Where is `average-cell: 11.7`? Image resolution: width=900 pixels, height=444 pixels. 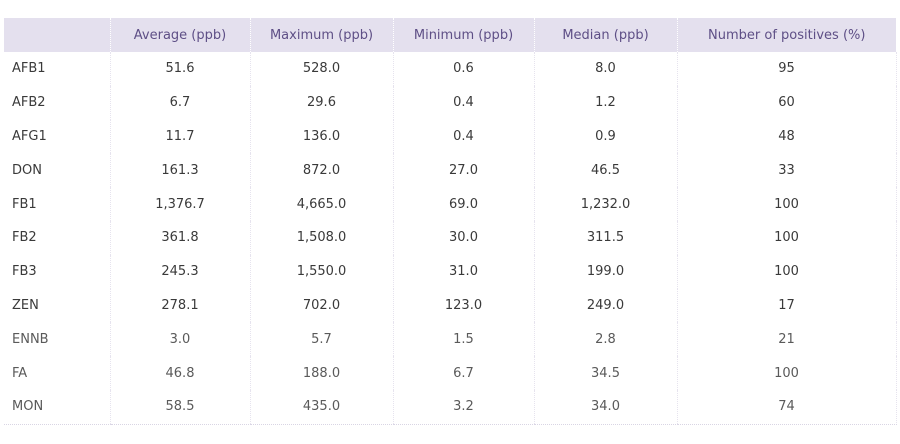
average-cell: 11.7 is located at coordinates (179, 136).